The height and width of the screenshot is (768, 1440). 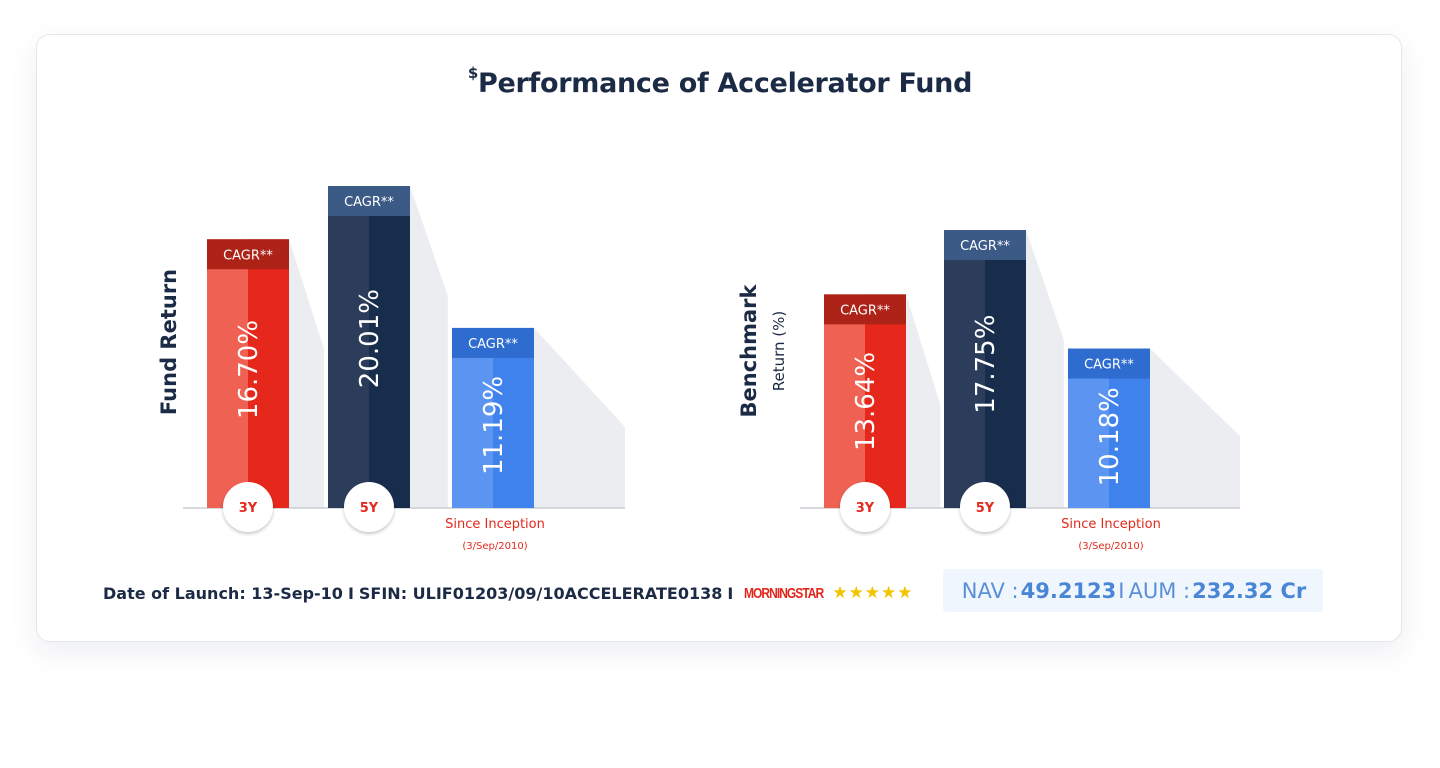 I want to click on data-label: 11.19%, so click(x=494, y=425).